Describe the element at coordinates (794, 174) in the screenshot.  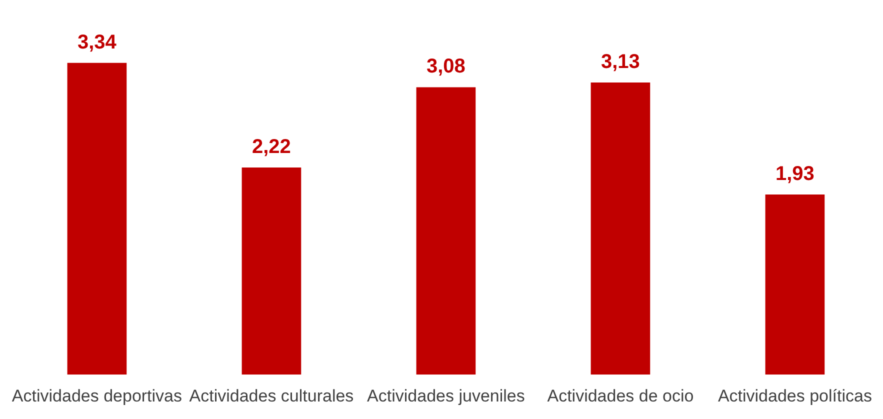
I see `data-label: 1,93` at that location.